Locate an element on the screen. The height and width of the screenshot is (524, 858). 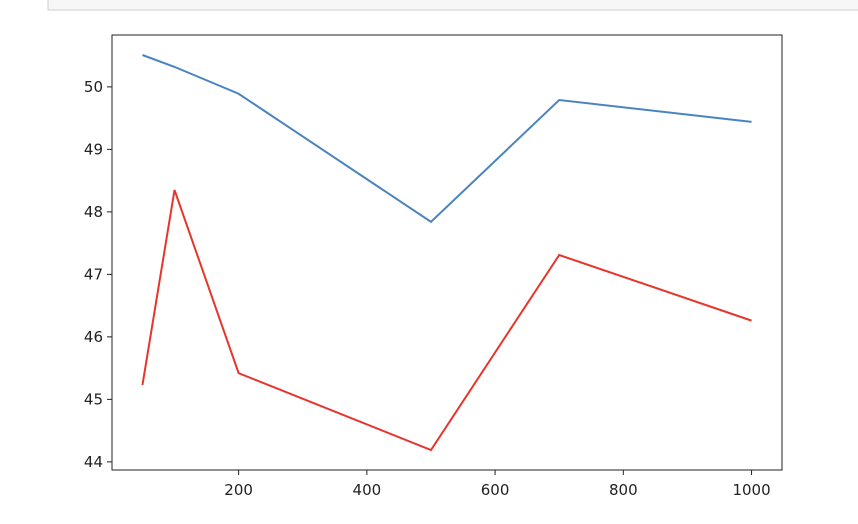
y-tick-label: 47 is located at coordinates (93, 274).